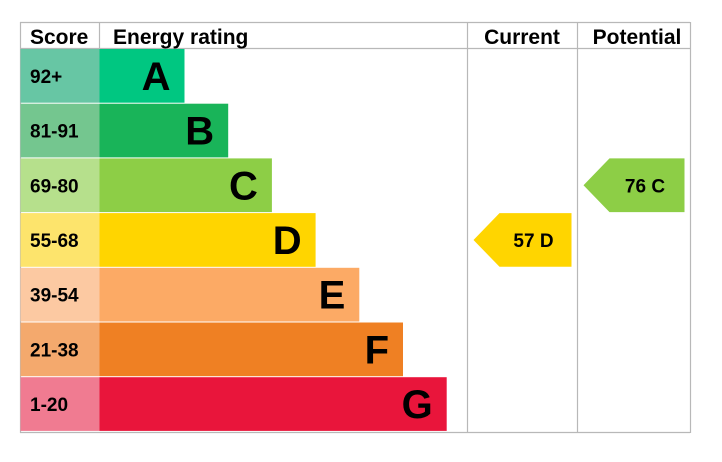 The image size is (722, 462). I want to click on rating-letter-b: B, so click(199, 132).